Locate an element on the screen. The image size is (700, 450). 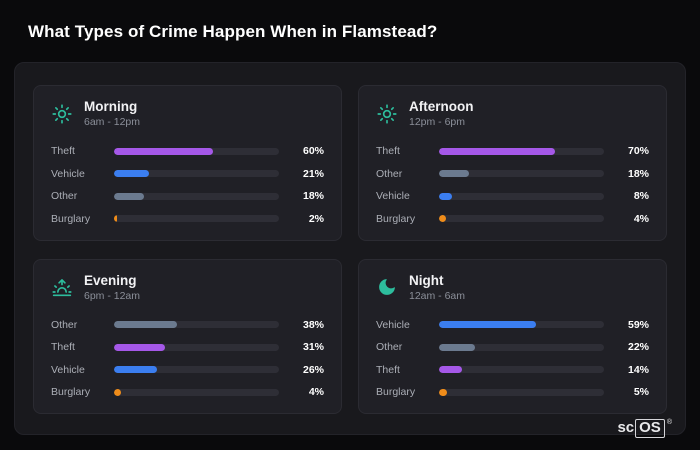
card-header: Night 12am - 6am is located at coordinates (512, 287).